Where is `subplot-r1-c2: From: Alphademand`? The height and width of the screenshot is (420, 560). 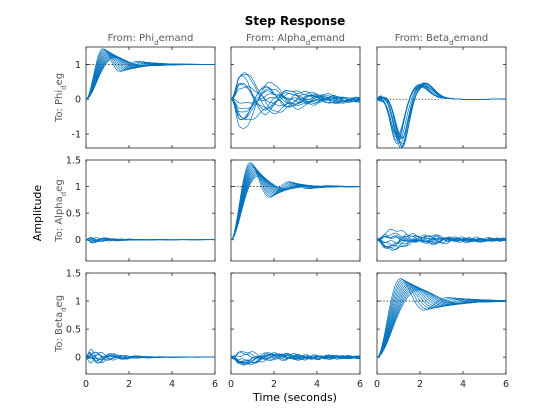
subplot-r1-c2: From: Alphademand is located at coordinates (295, 91).